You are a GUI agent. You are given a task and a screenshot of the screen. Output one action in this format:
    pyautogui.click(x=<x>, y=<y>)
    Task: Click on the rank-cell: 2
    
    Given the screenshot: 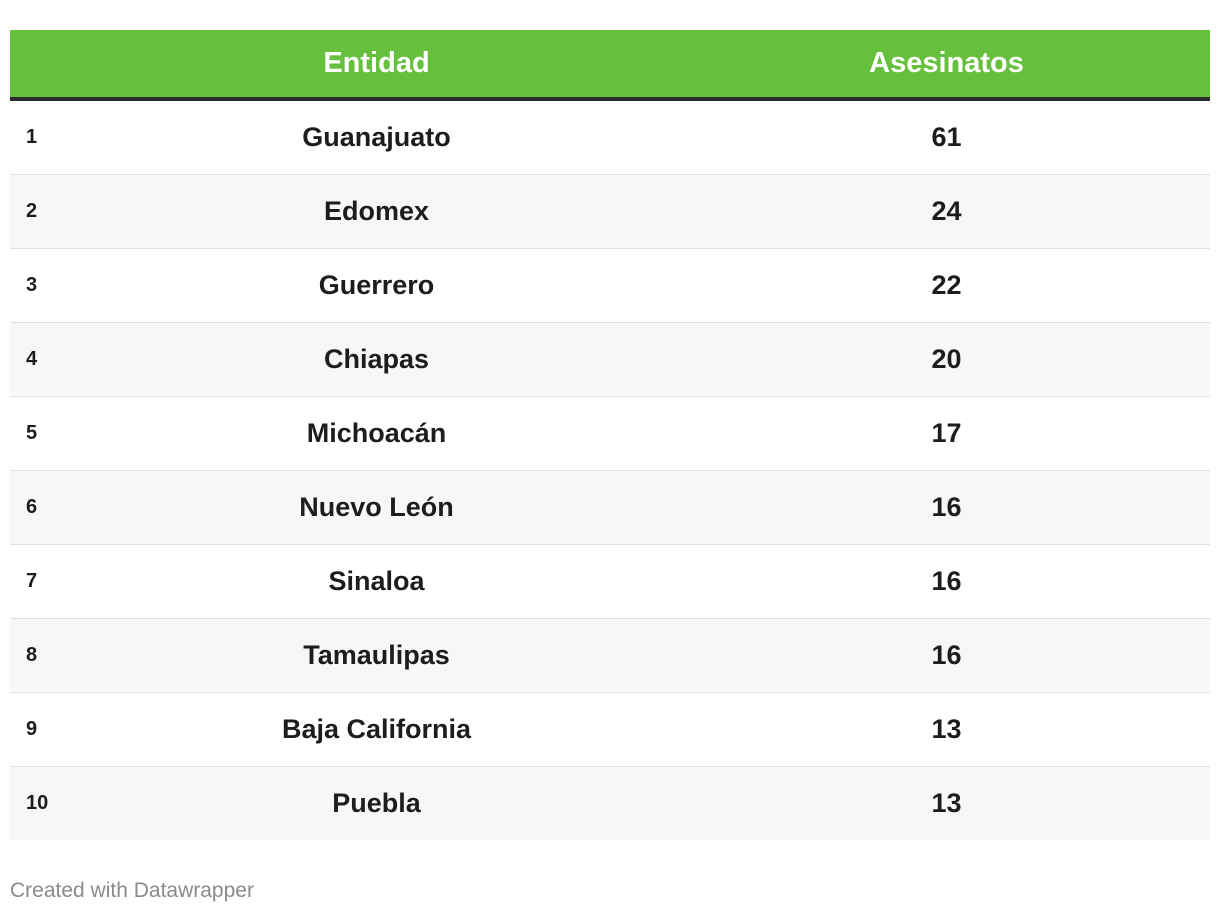 What is the action you would take?
    pyautogui.click(x=40, y=211)
    